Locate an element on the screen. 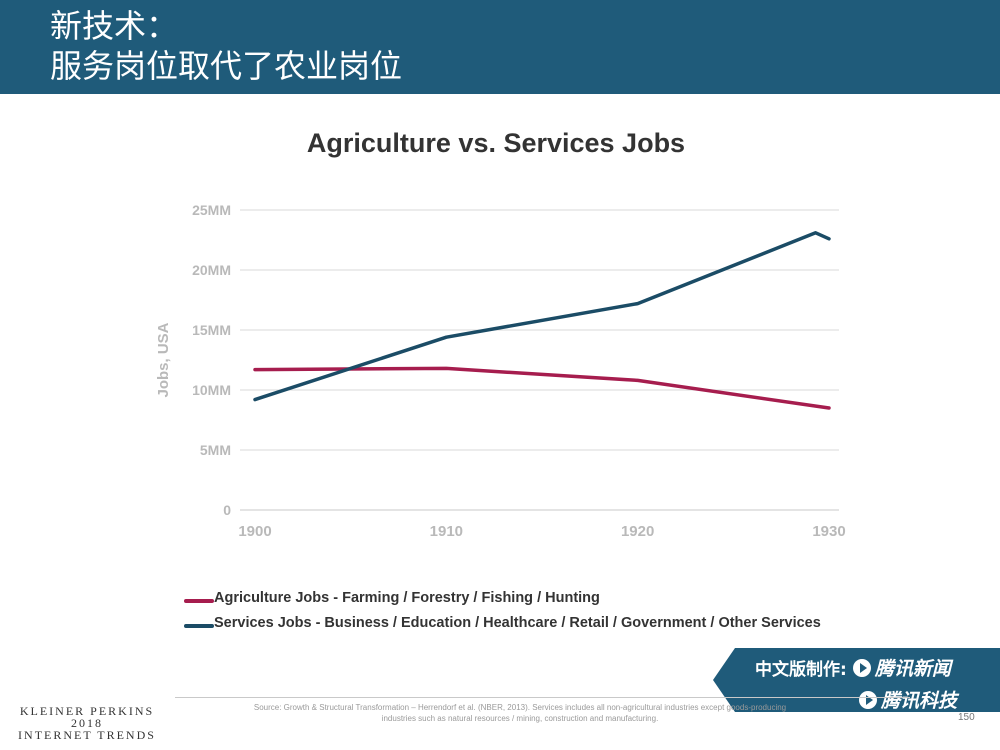 Image resolution: width=1000 pixels, height=750 pixels. x-tick-label: 1900 is located at coordinates (254, 531).